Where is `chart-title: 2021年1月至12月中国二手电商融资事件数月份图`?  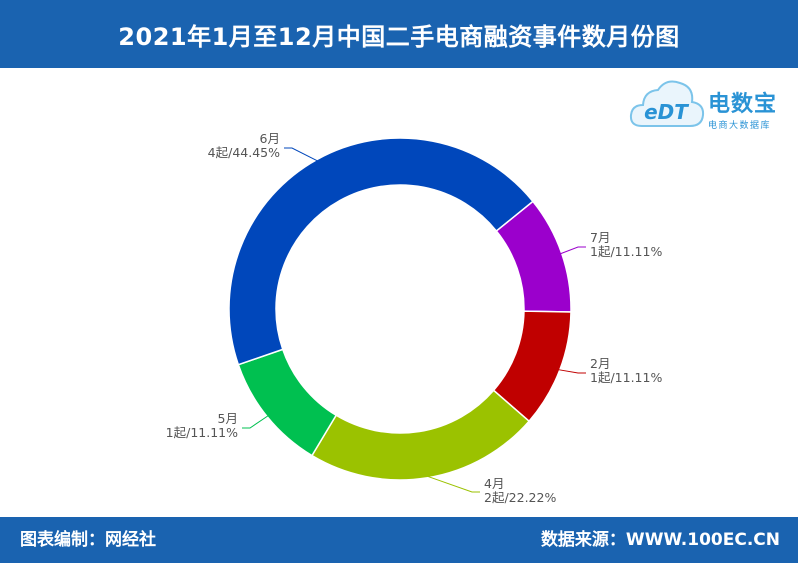 chart-title: 2021年1月至12月中国二手电商融资事件数月份图 is located at coordinates (399, 36).